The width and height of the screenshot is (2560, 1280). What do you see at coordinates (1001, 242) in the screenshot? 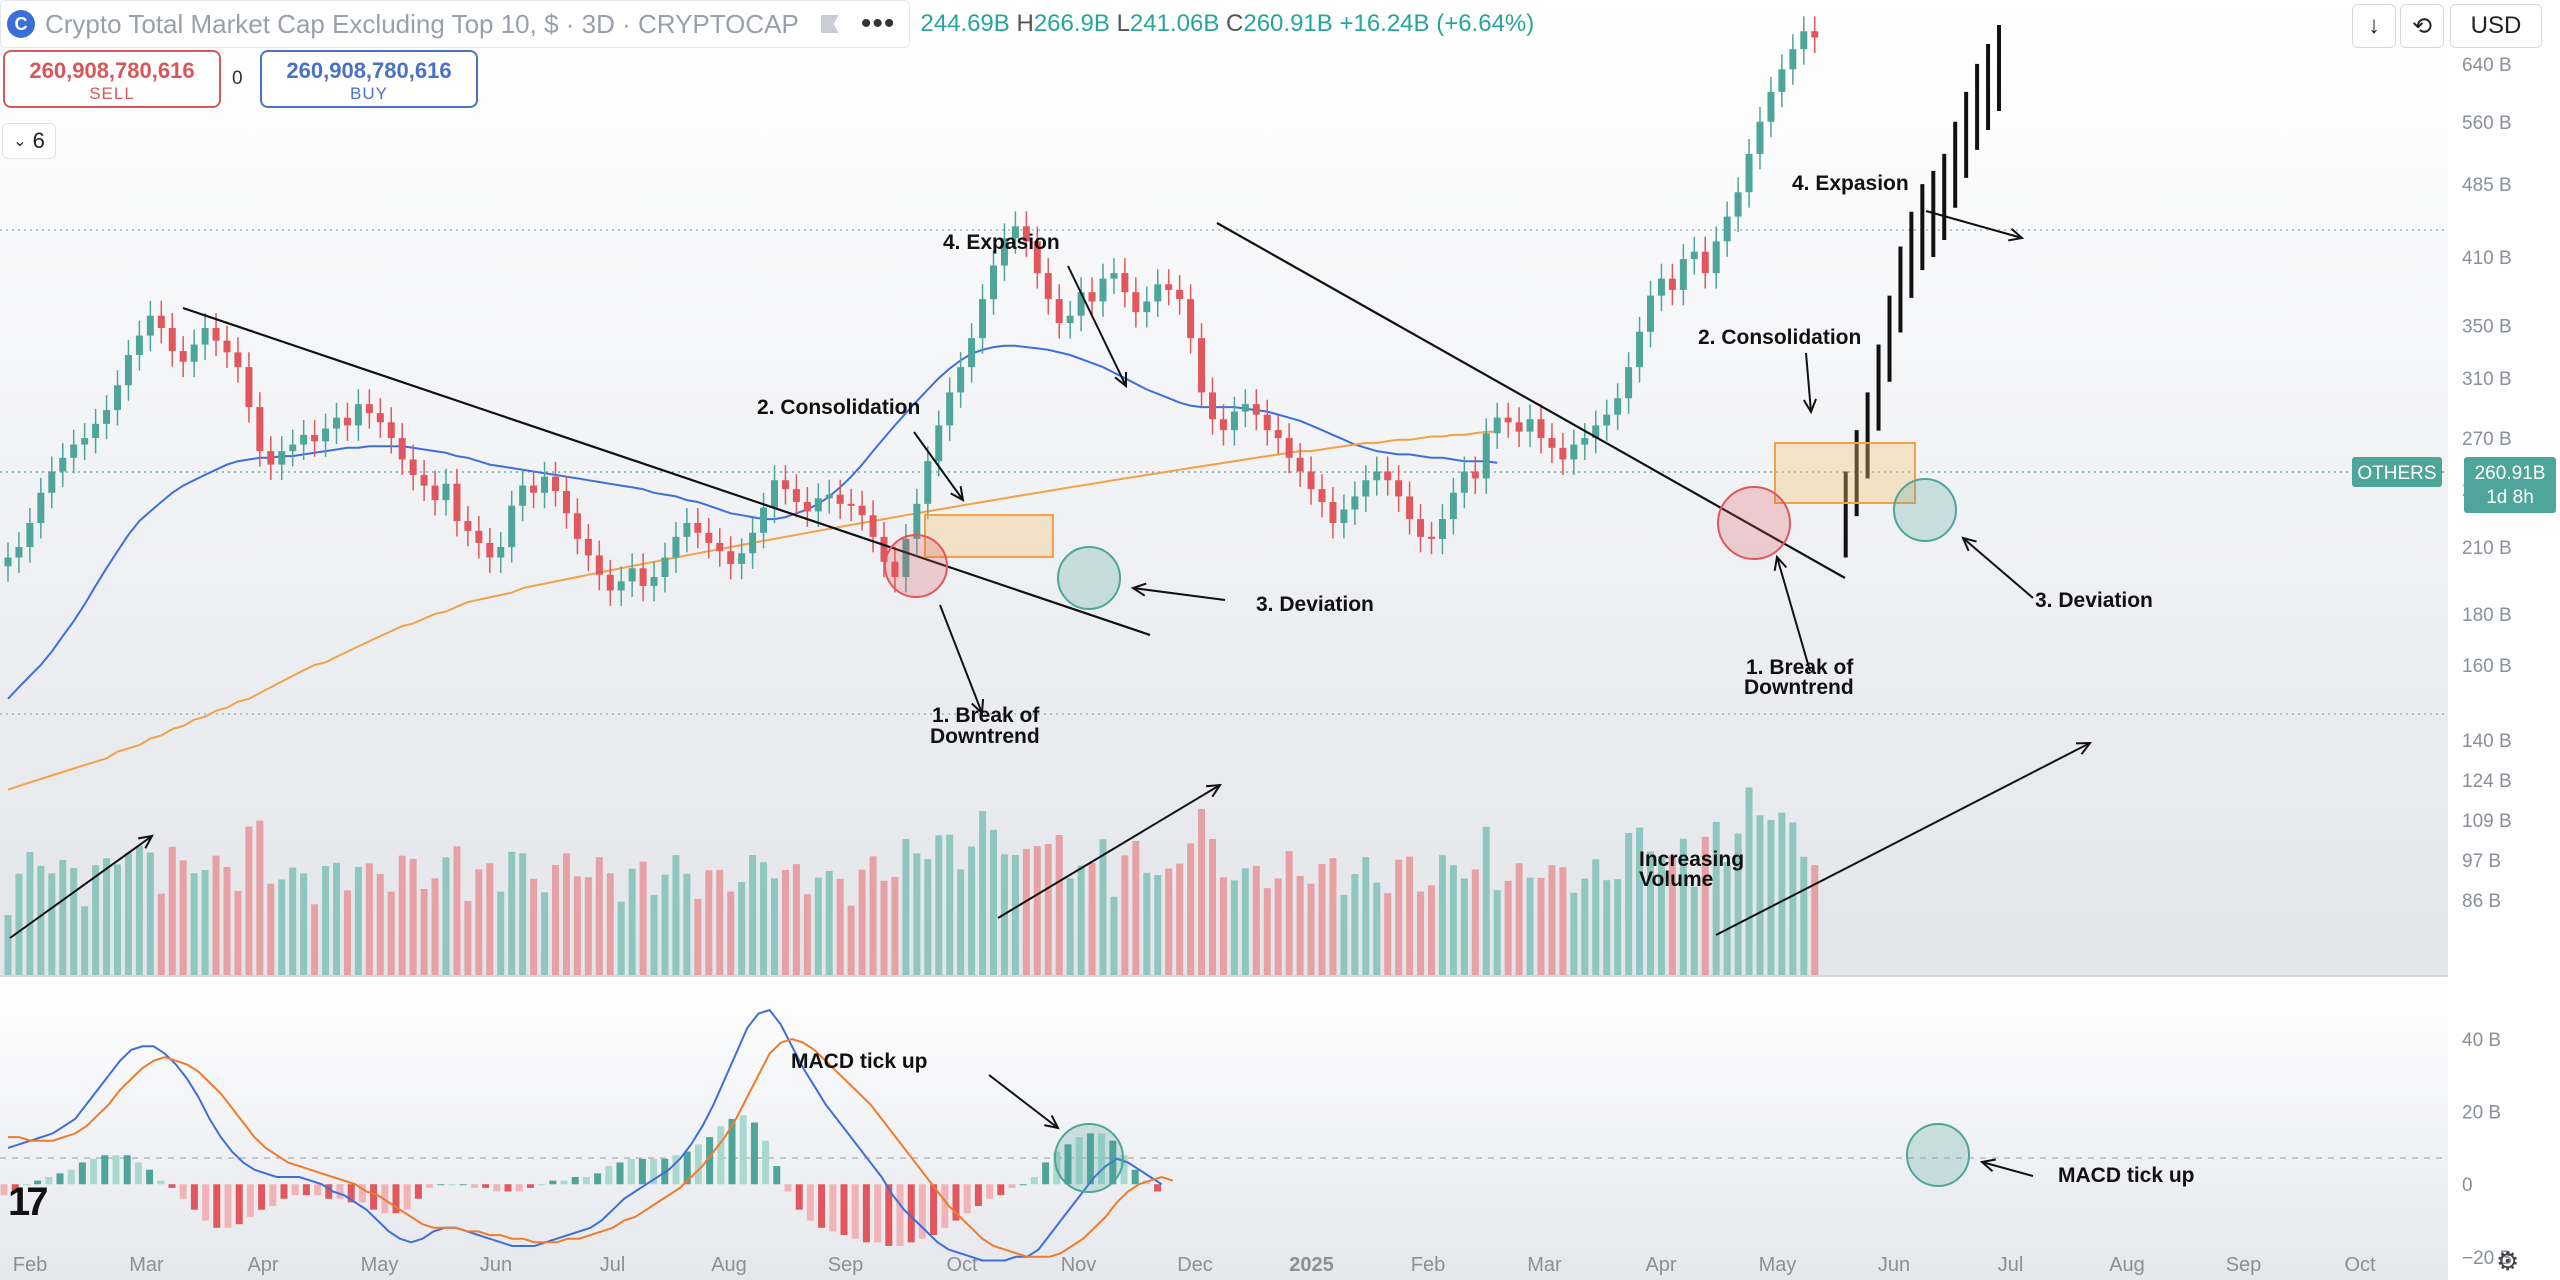
I see `annotation-expansion-1: 4. Expasion` at bounding box center [1001, 242].